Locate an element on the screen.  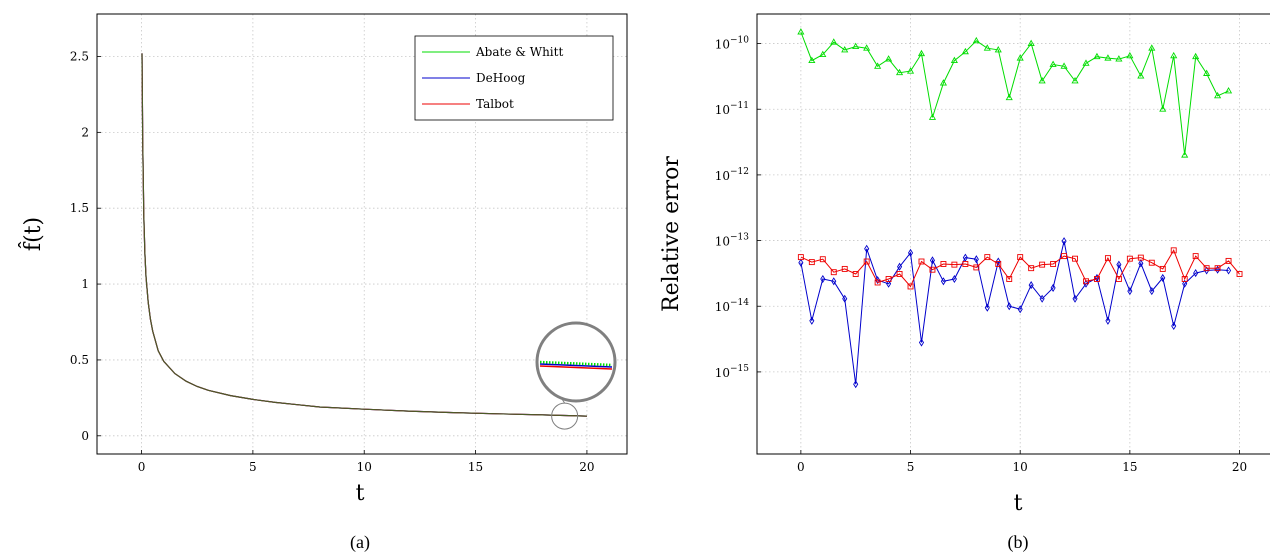
y-tick-label: 1.5 is located at coordinates (79, 208).